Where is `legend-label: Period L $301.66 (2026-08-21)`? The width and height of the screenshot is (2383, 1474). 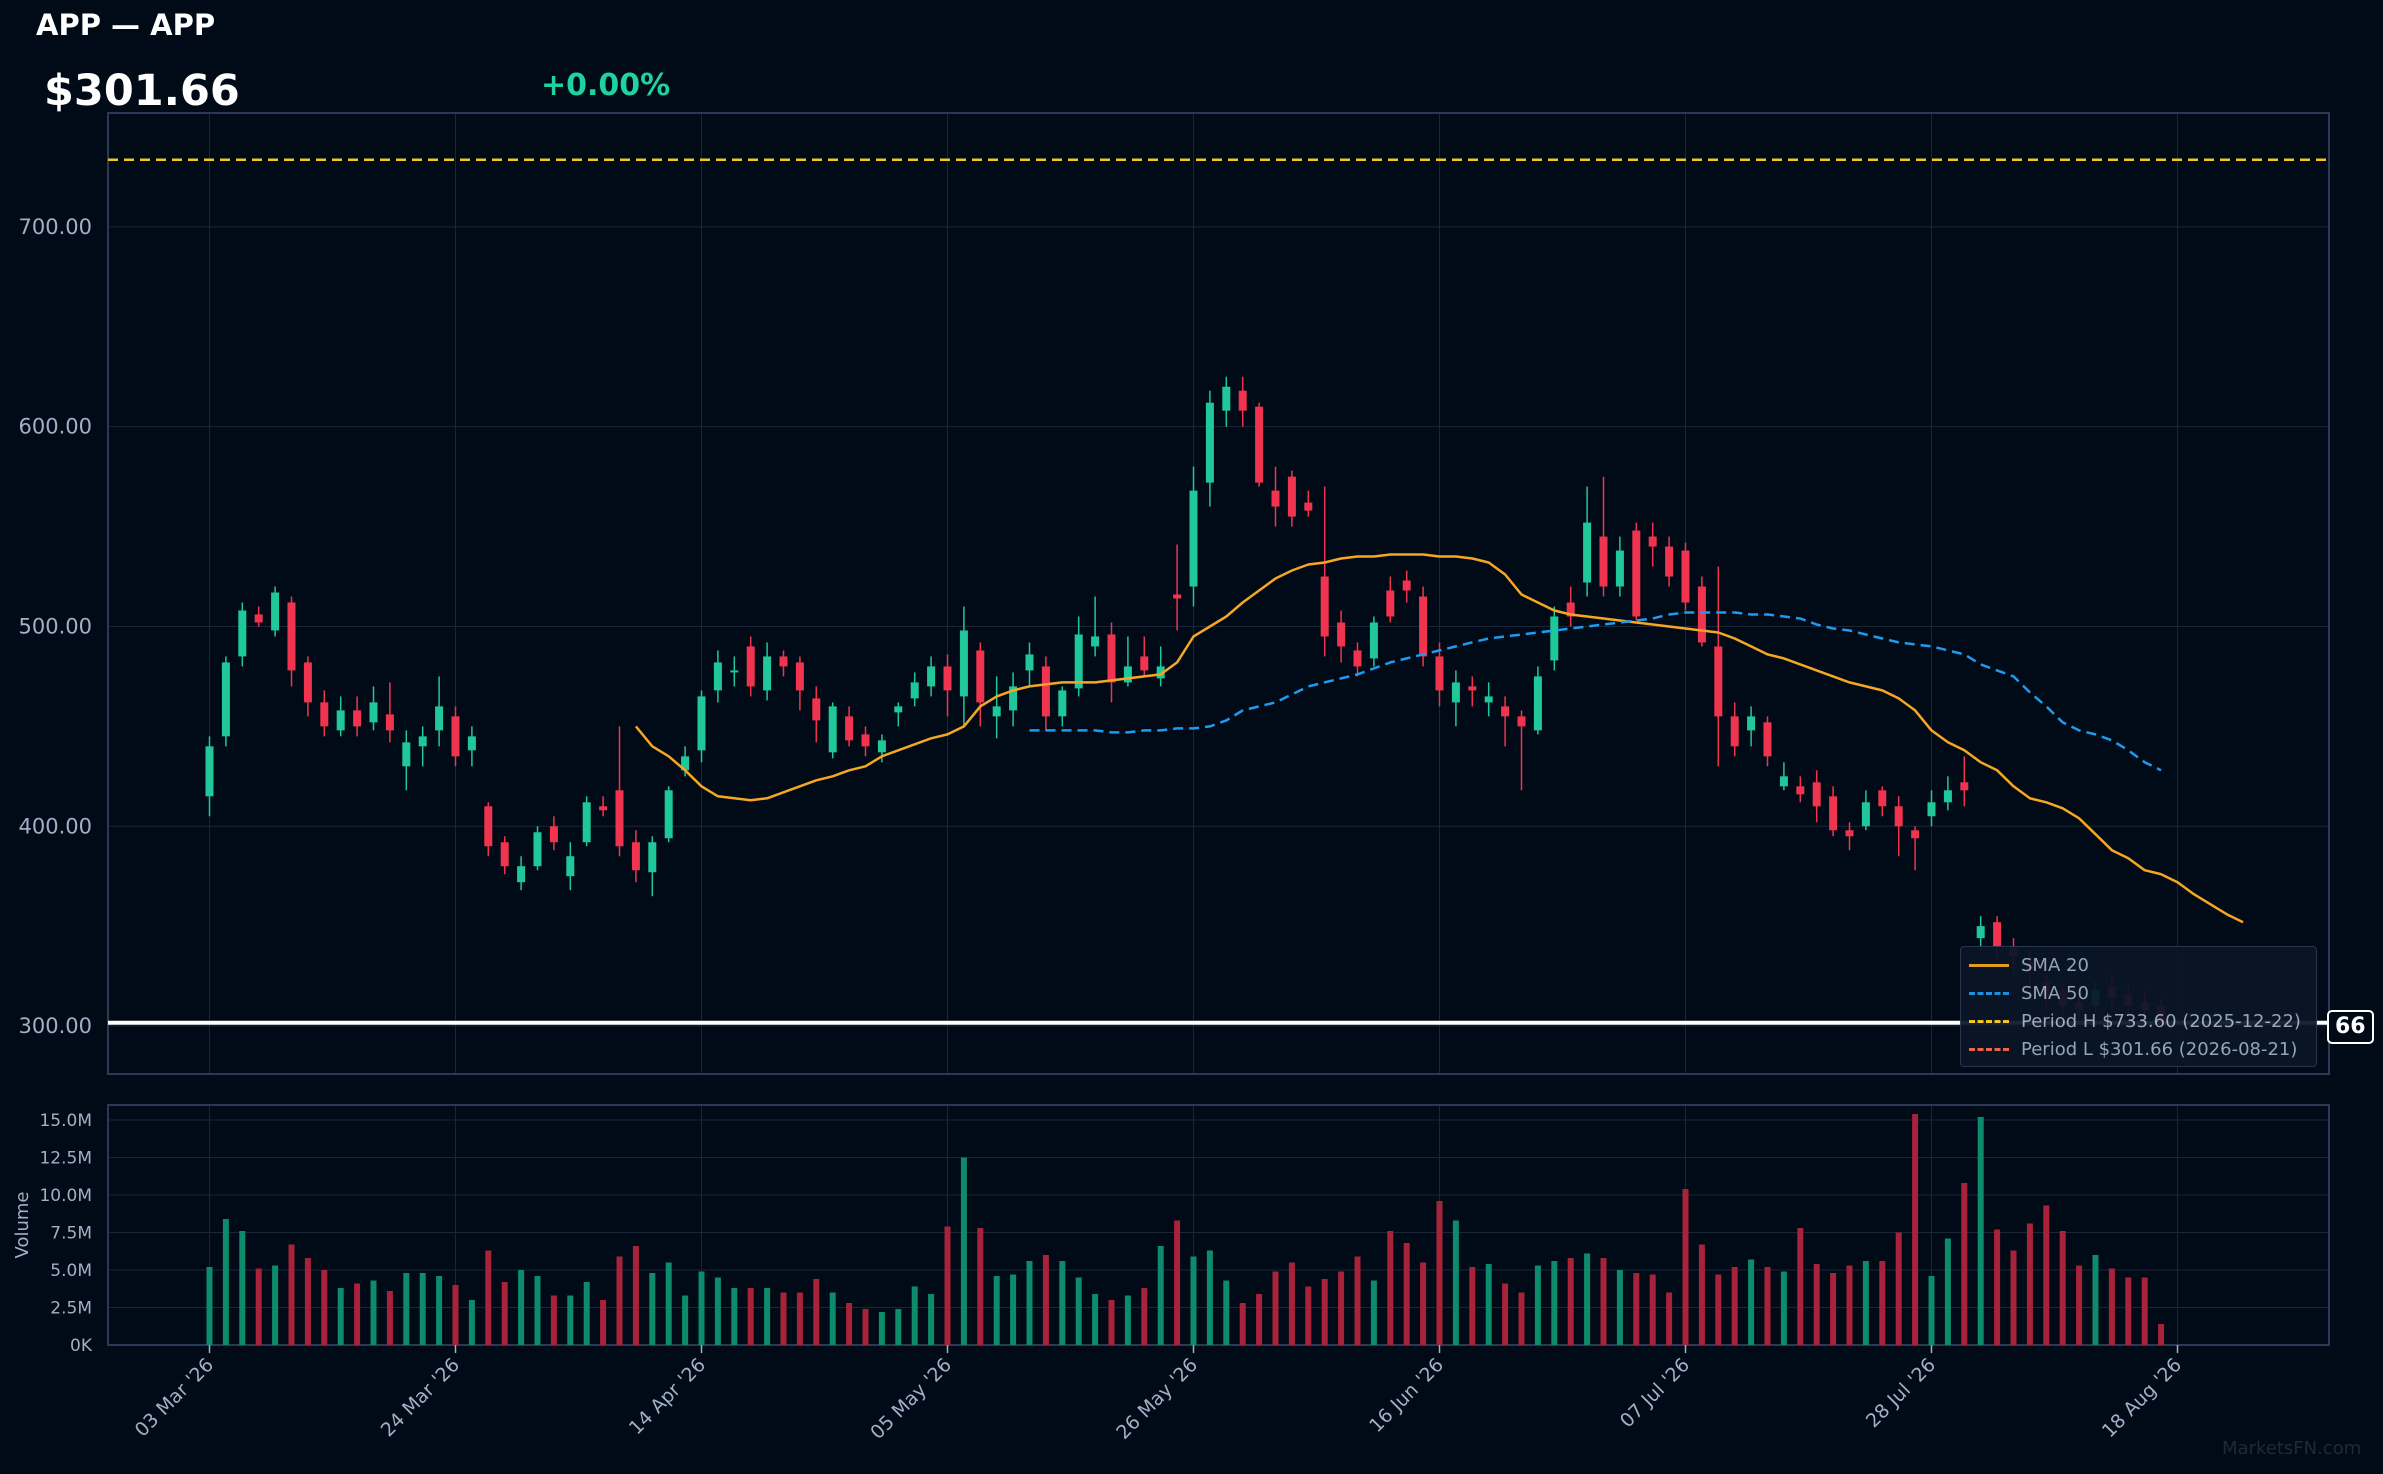 legend-label: Period L $301.66 (2026-08-21) is located at coordinates (2159, 1049).